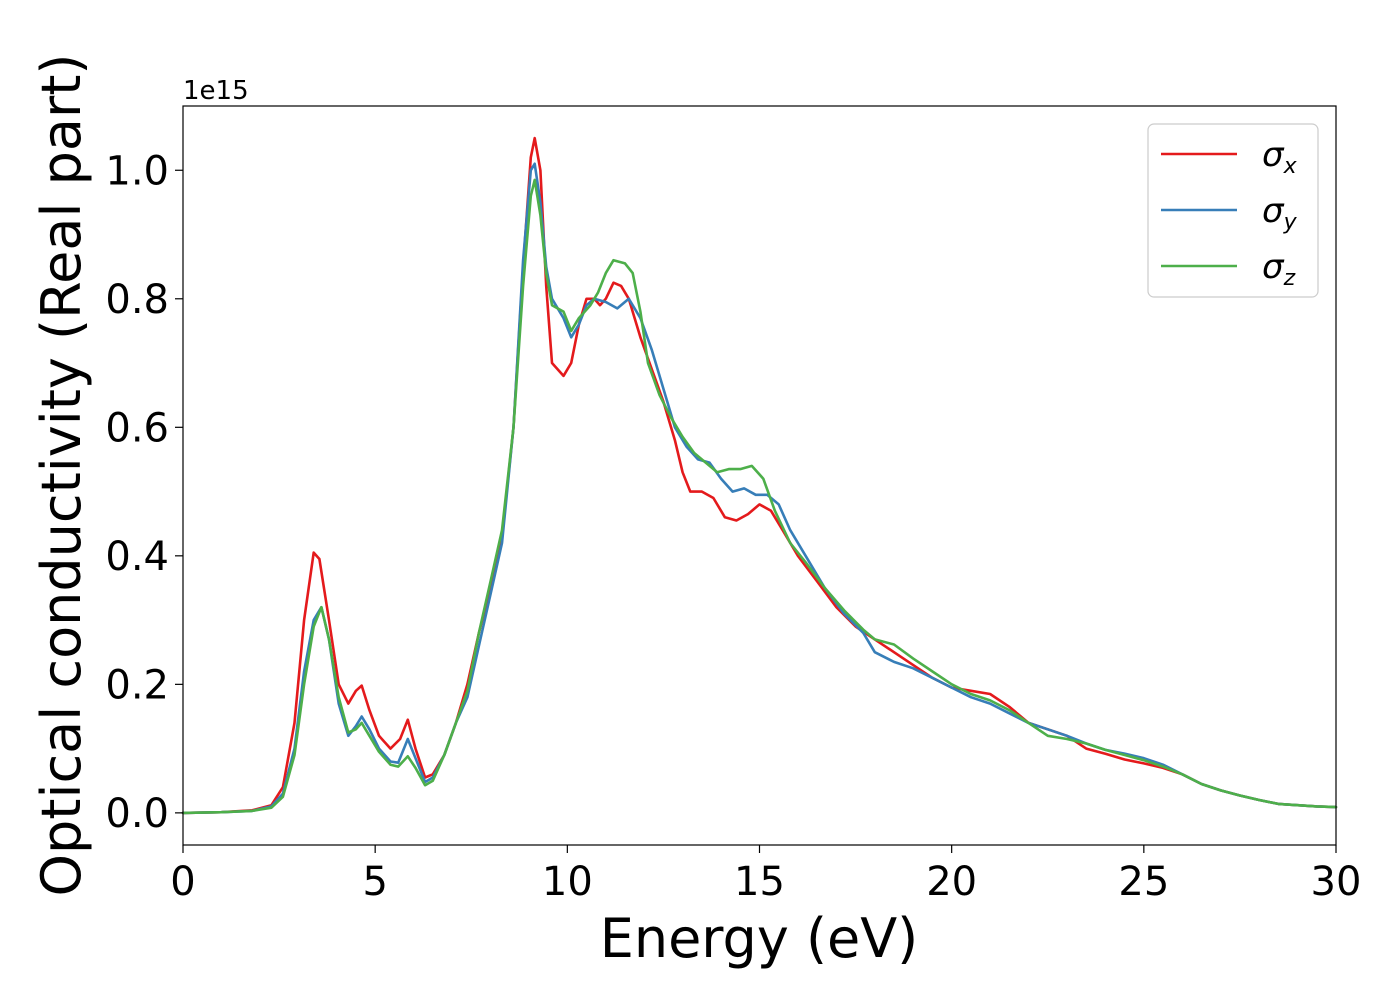 This screenshot has width=1400, height=1000. What do you see at coordinates (759, 938) in the screenshot?
I see `x-axis-label: Energy (eV)` at bounding box center [759, 938].